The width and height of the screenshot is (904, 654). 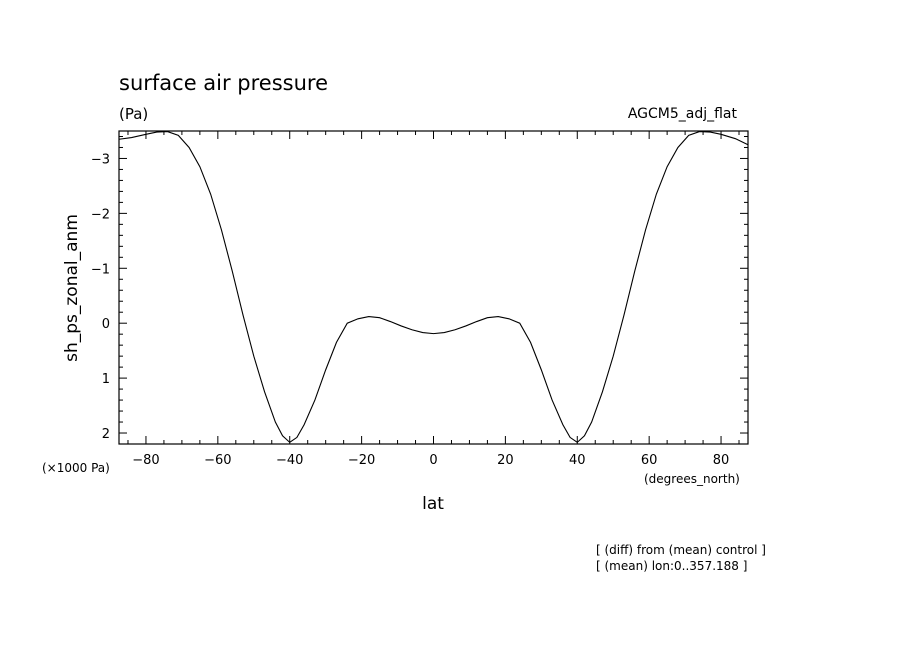 I want to click on x-tick-label: 40, so click(x=577, y=460).